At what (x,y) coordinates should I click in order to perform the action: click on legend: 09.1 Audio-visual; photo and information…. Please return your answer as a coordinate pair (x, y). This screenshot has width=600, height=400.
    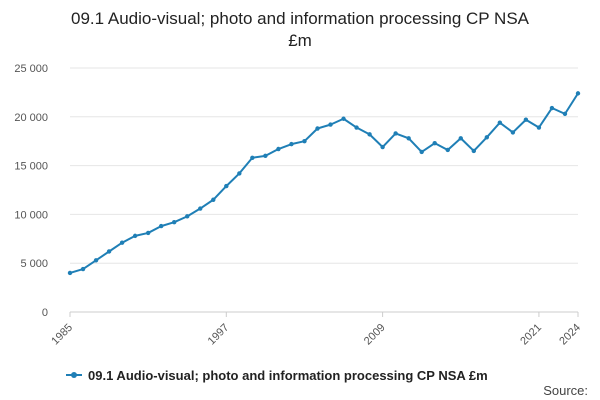
    Looking at the image, I should click on (277, 375).